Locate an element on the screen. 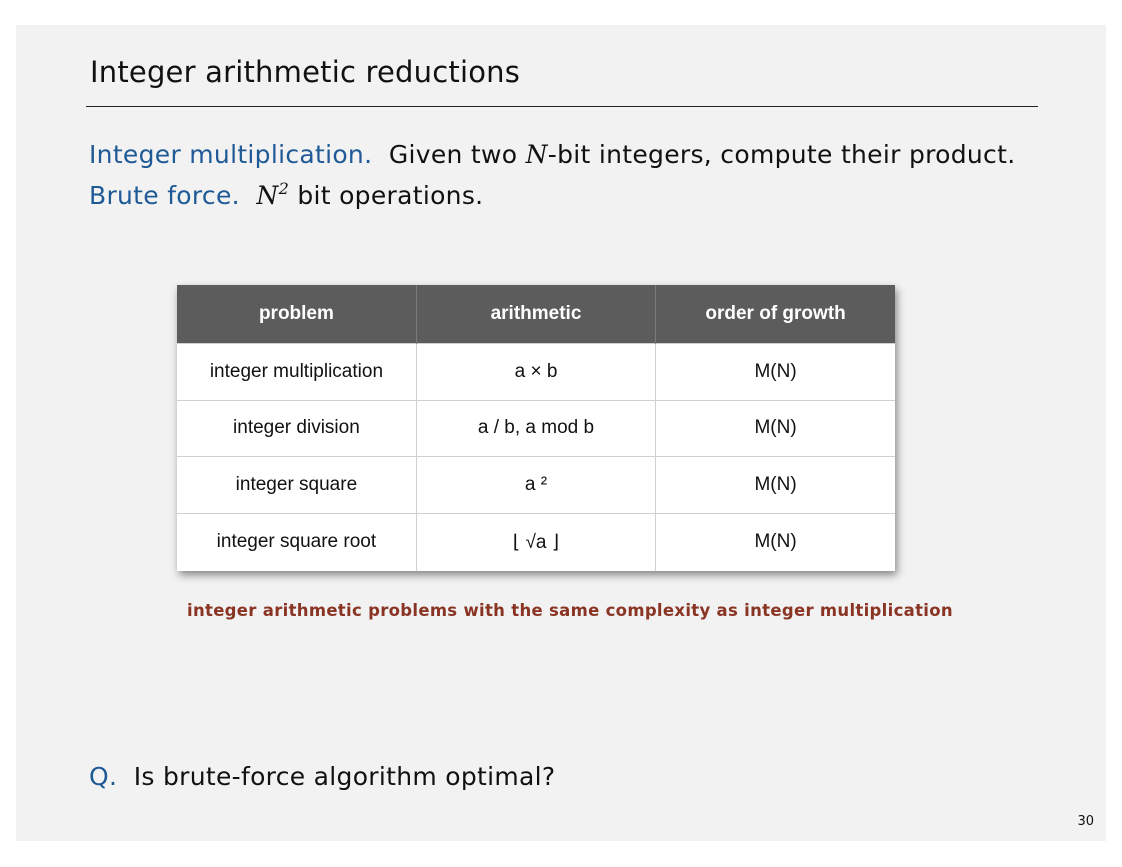 The height and width of the screenshot is (867, 1122). cell-problem: integer square root is located at coordinates (297, 541).